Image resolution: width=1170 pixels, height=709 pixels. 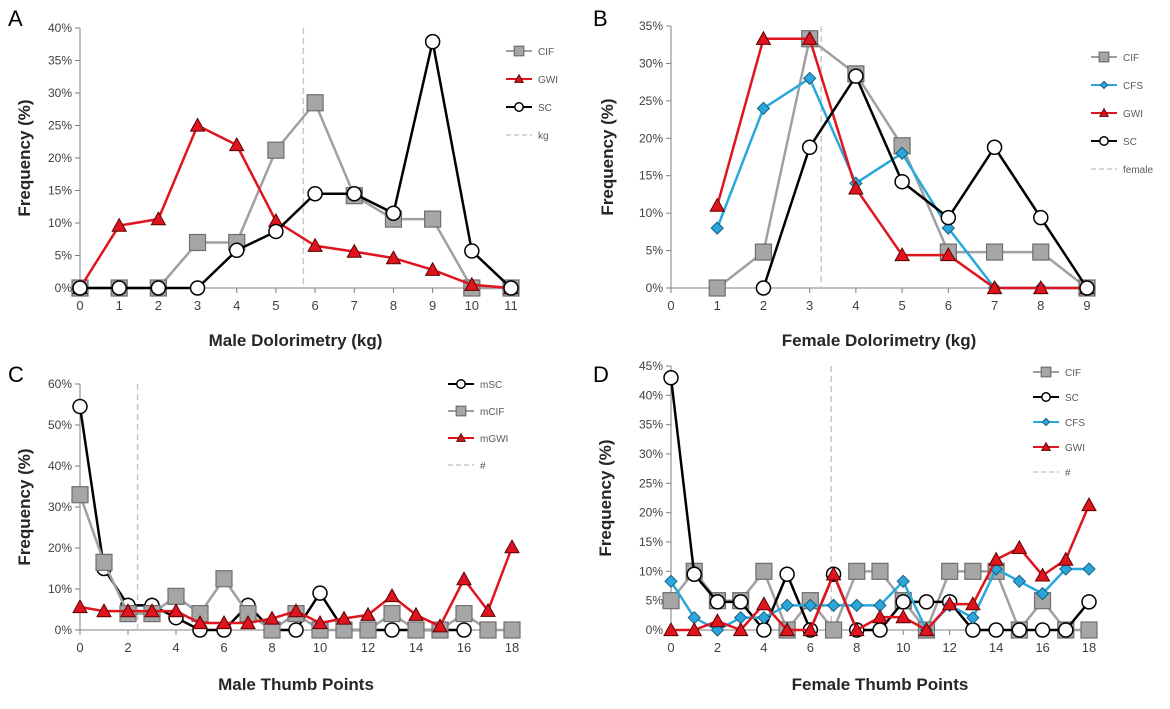 What do you see at coordinates (511, 305) in the screenshot?
I see `x-tick-label: 11` at bounding box center [511, 305].